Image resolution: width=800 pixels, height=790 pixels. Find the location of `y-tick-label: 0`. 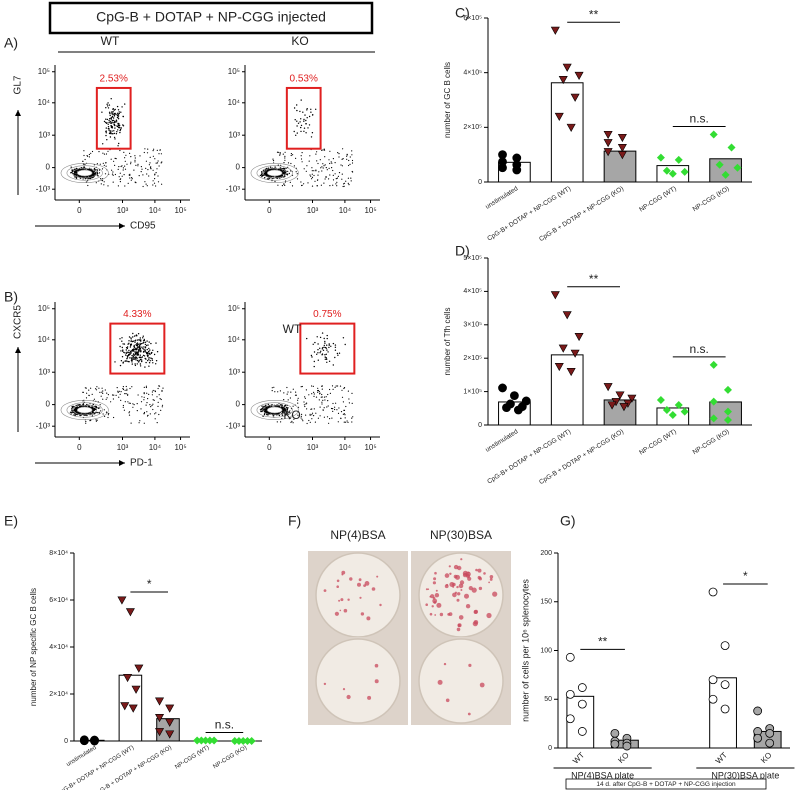

y-tick-label: 0 is located at coordinates (480, 425).